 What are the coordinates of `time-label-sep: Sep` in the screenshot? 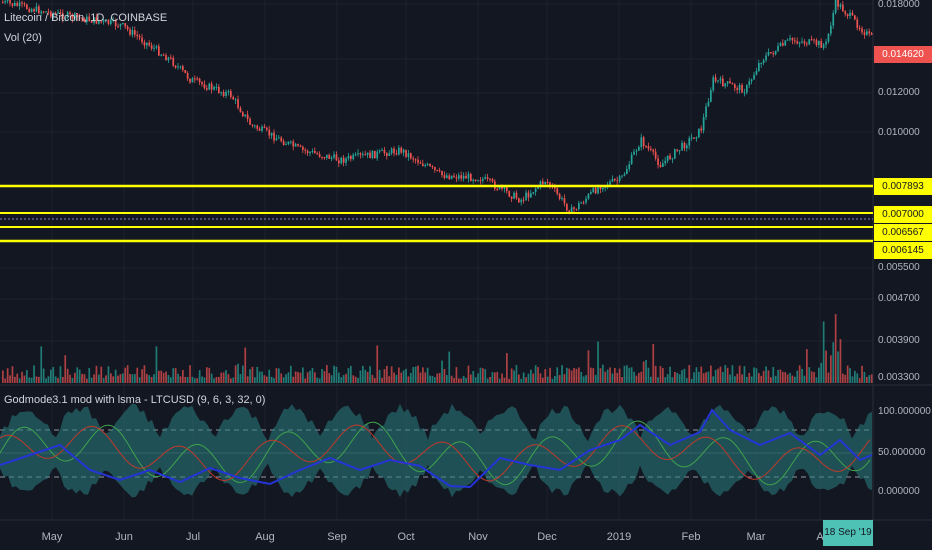 It's located at (337, 537).